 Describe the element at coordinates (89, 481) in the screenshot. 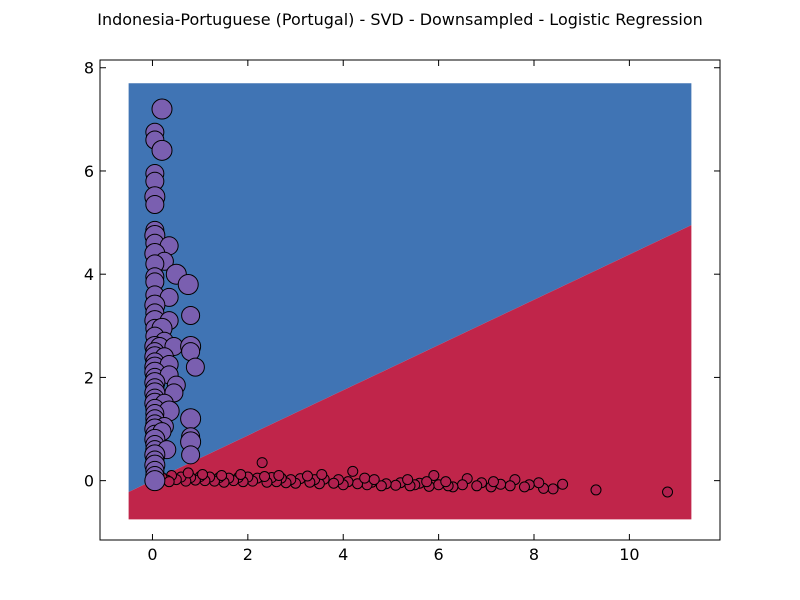

I see `y-tick-label: 0` at that location.